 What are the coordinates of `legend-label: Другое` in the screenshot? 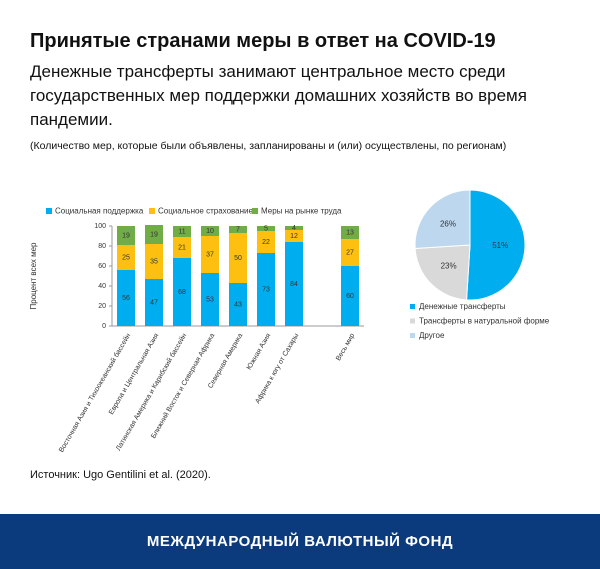 It's located at (432, 335).